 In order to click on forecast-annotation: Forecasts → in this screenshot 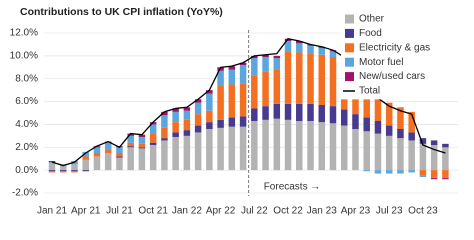, I will do `click(292, 187)`.